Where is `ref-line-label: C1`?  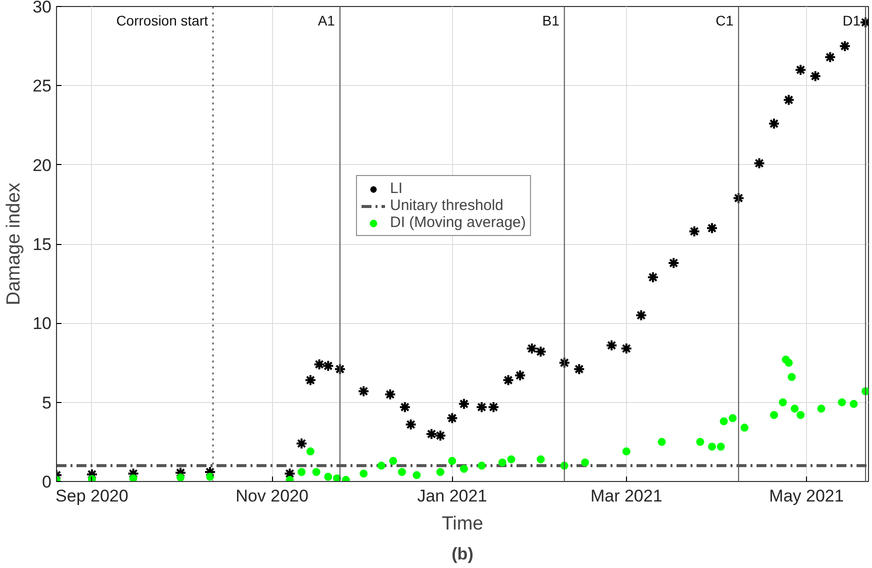 ref-line-label: C1 is located at coordinates (725, 20).